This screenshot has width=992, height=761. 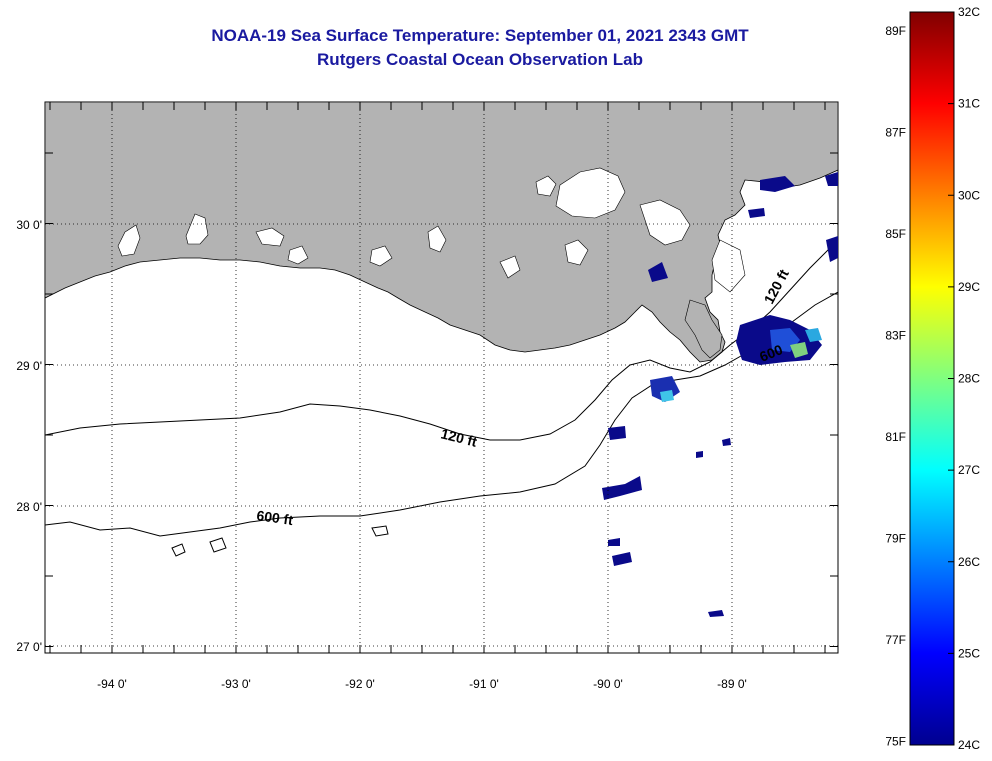 What do you see at coordinates (404, 252) in the screenshot?
I see `marsh-lakes` at bounding box center [404, 252].